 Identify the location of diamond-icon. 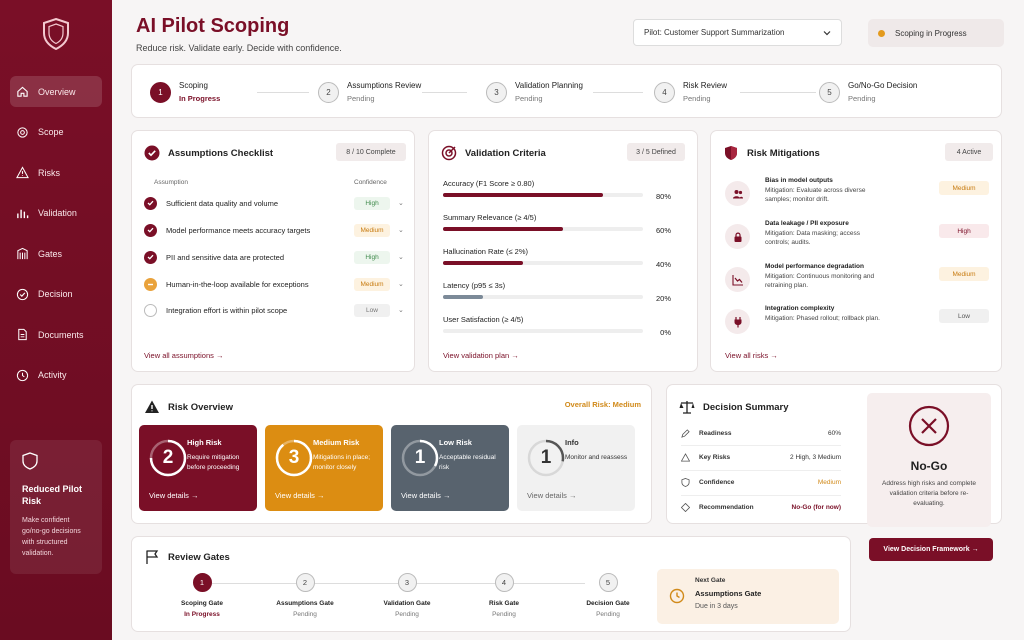
(685, 507).